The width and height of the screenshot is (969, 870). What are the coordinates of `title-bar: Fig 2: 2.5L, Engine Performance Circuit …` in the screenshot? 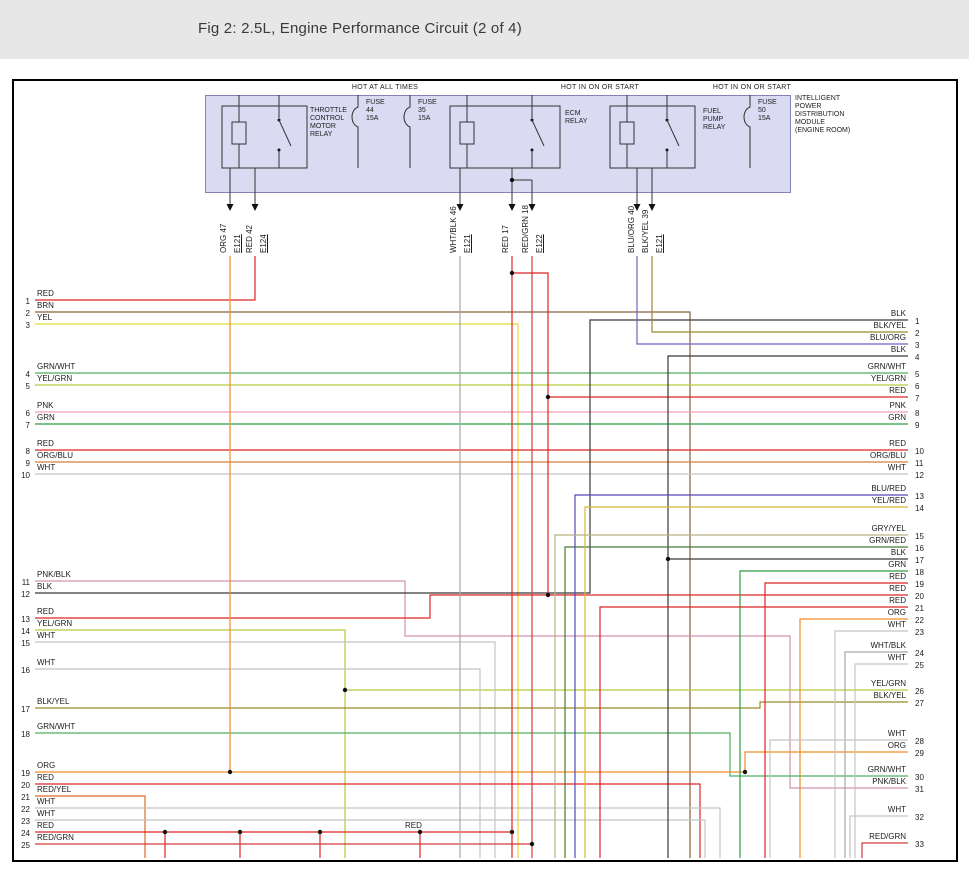 It's located at (484, 29).